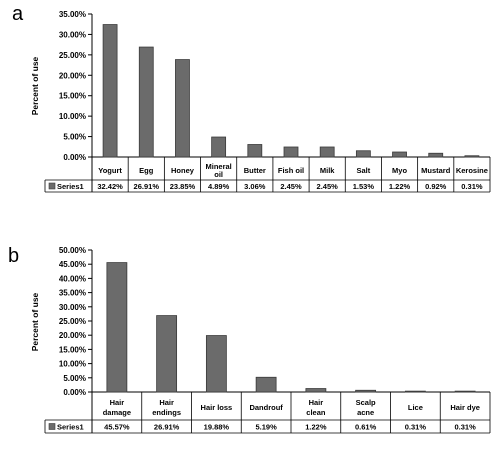 The height and width of the screenshot is (450, 500). What do you see at coordinates (363, 170) in the screenshot?
I see `x-category-label: Salt` at bounding box center [363, 170].